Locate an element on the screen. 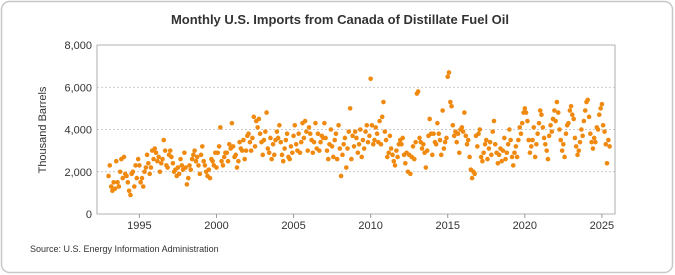  y-tick-label: 4,000 is located at coordinates (78, 131).